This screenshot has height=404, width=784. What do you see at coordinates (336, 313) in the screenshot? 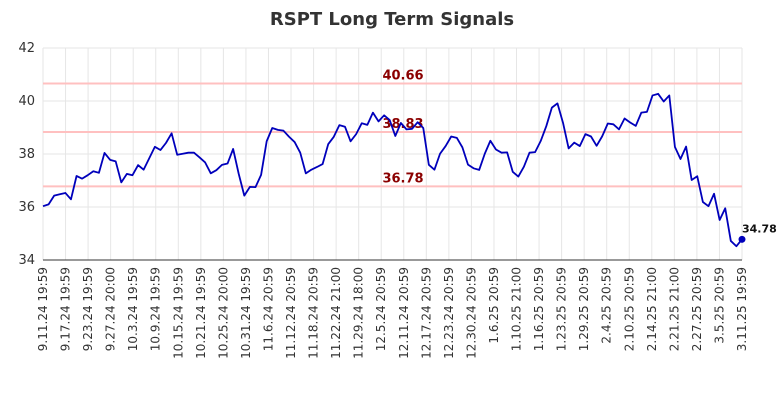
I see `x-tick-label: 11.22.24 21:00` at bounding box center [336, 313].